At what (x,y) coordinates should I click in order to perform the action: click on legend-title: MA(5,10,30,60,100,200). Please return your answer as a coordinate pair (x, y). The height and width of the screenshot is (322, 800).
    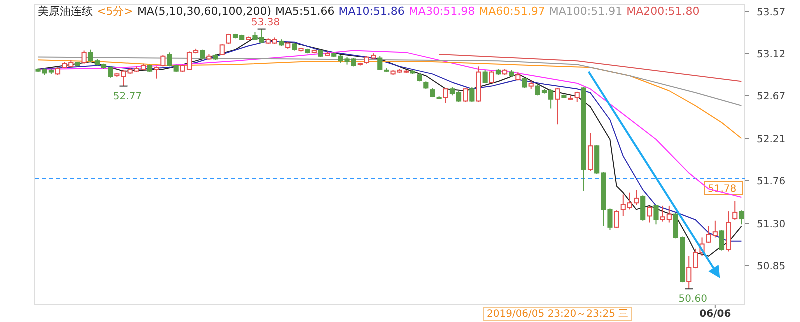
    Looking at the image, I should click on (204, 11).